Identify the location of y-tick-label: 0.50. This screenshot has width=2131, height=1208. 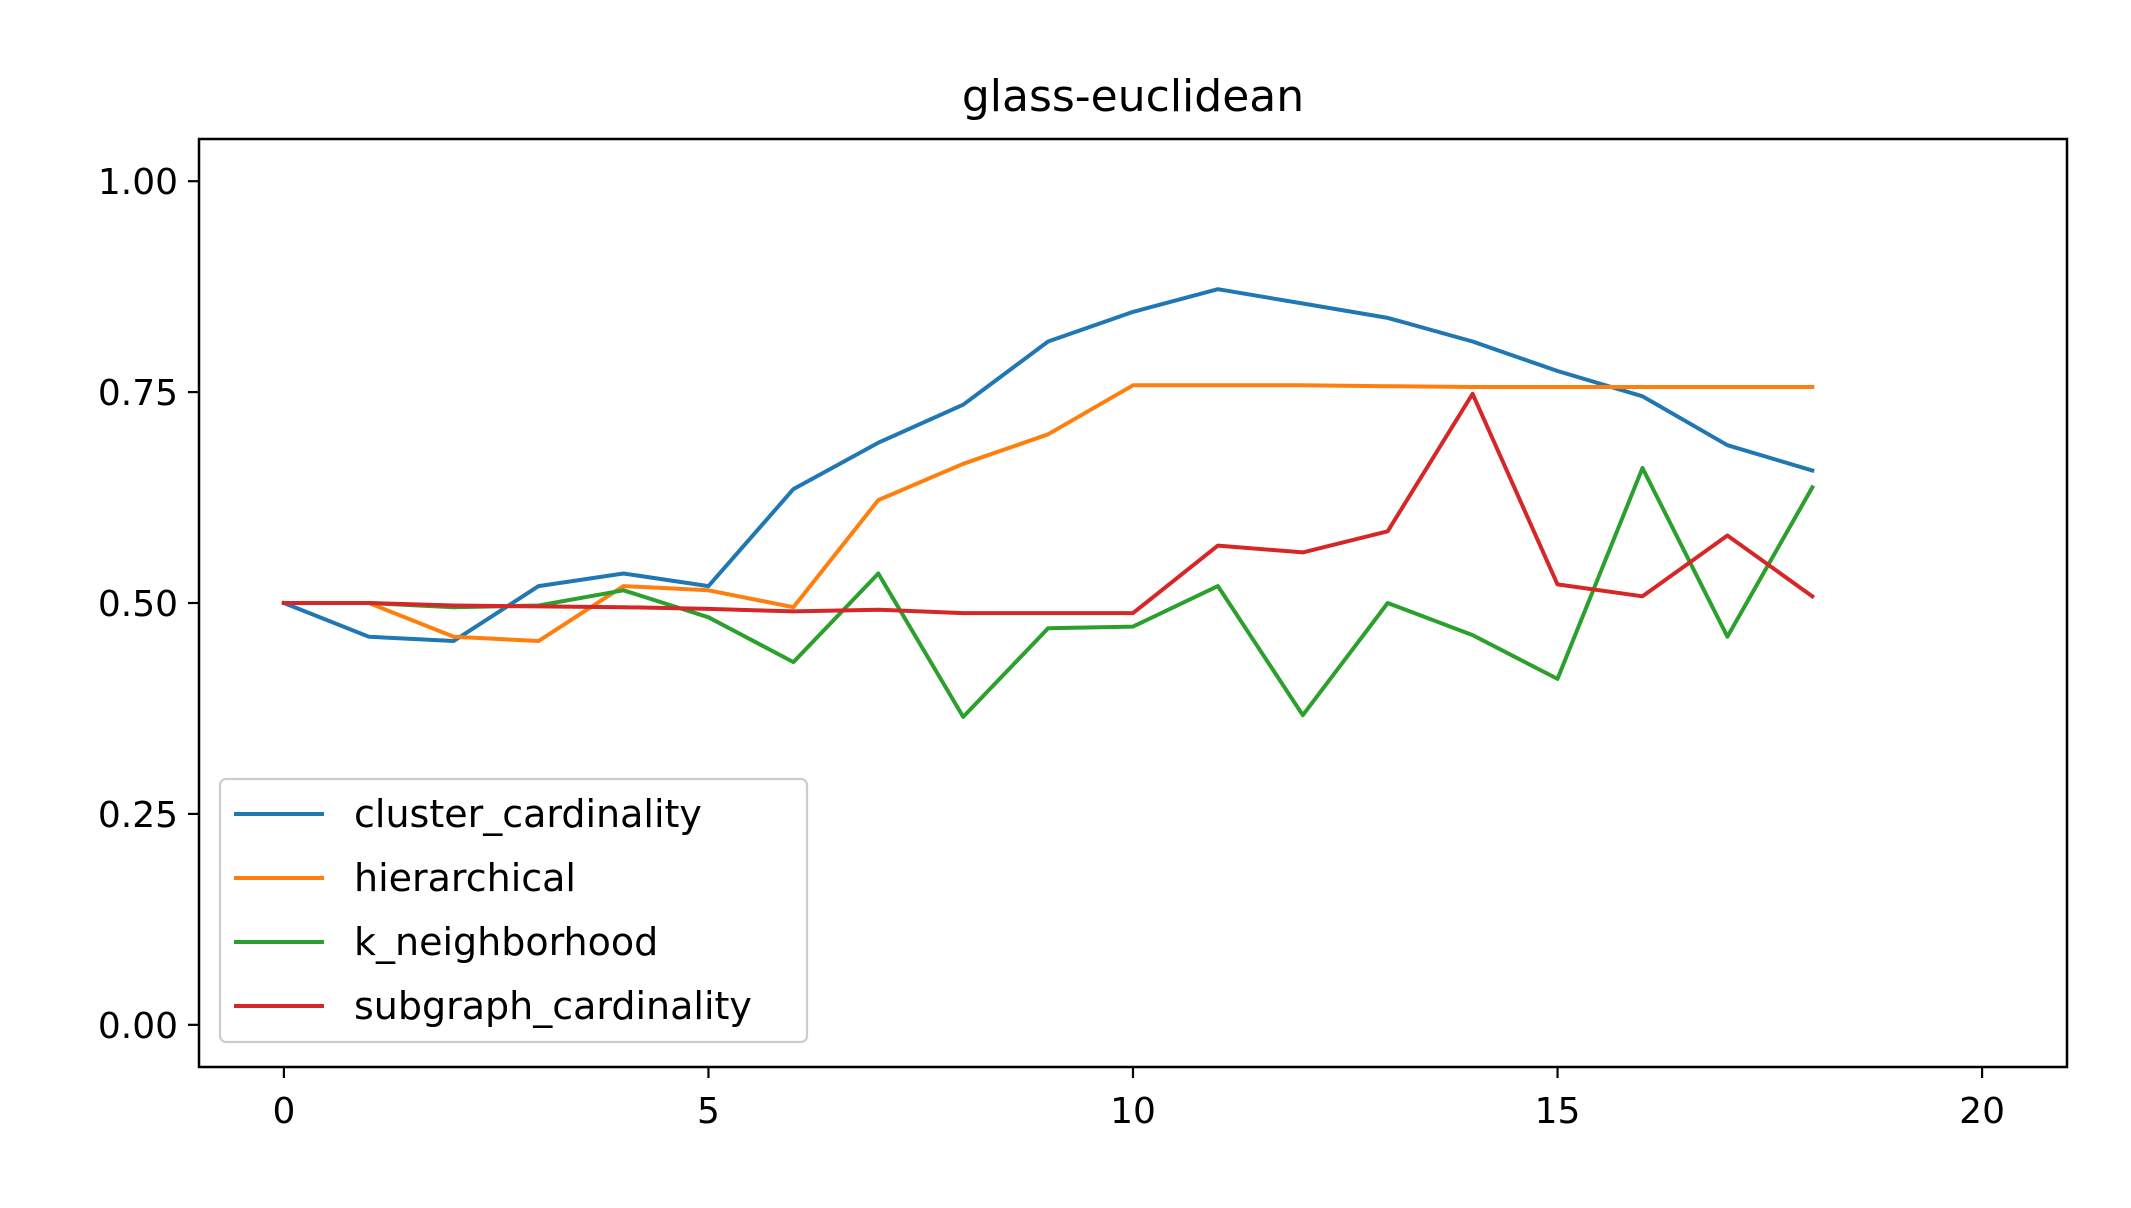
(138, 604).